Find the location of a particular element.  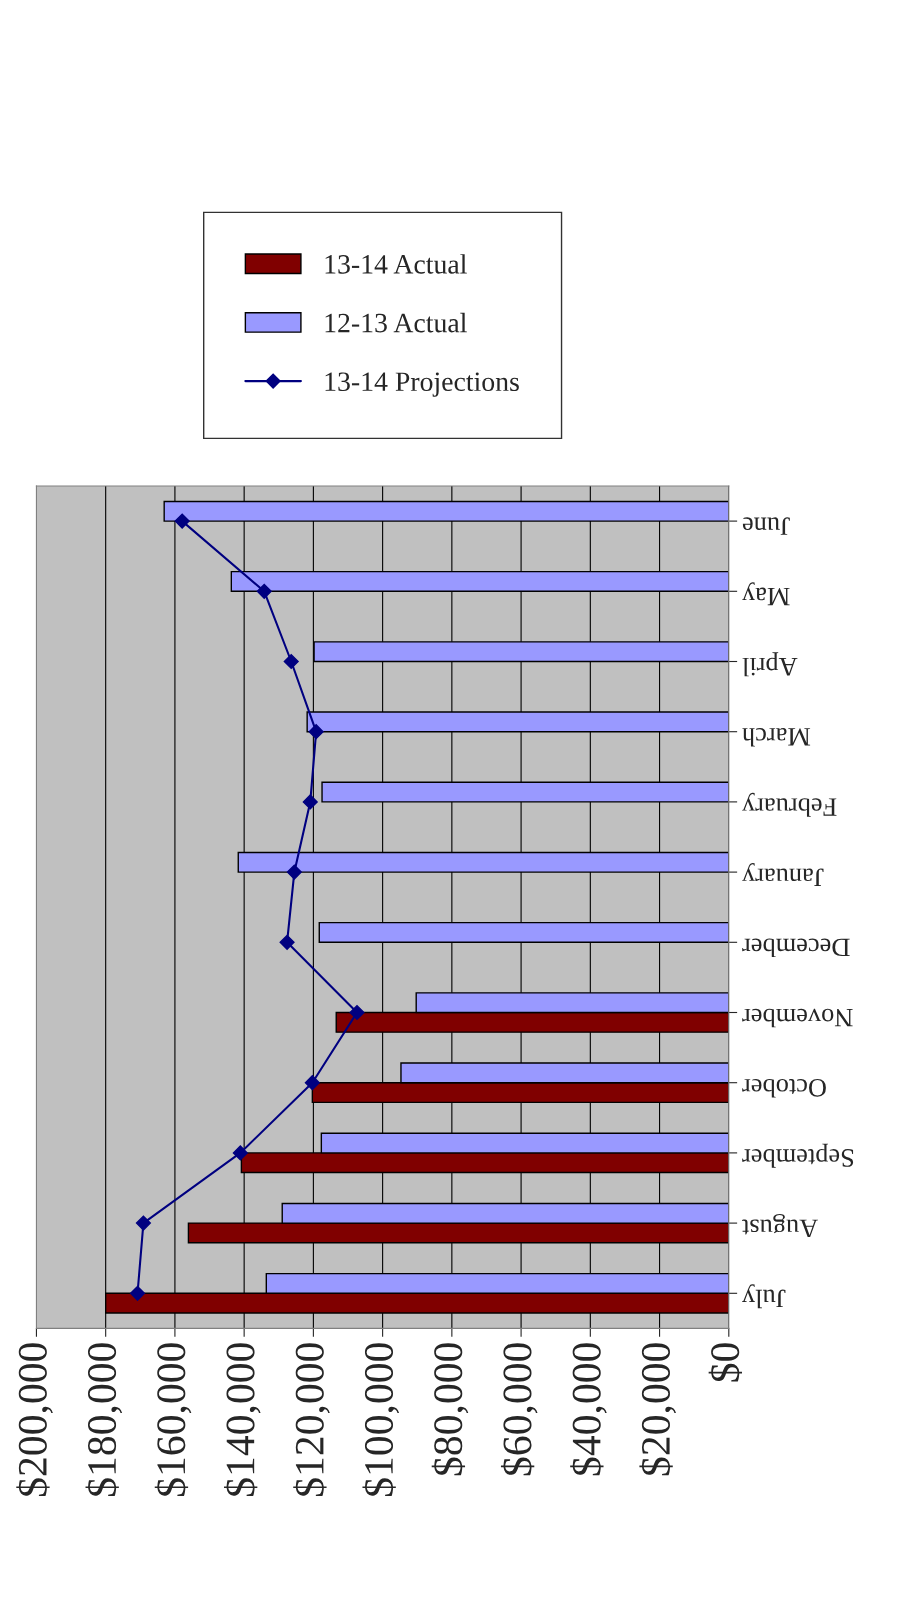

y-tick-label: April is located at coordinates (770, 664).